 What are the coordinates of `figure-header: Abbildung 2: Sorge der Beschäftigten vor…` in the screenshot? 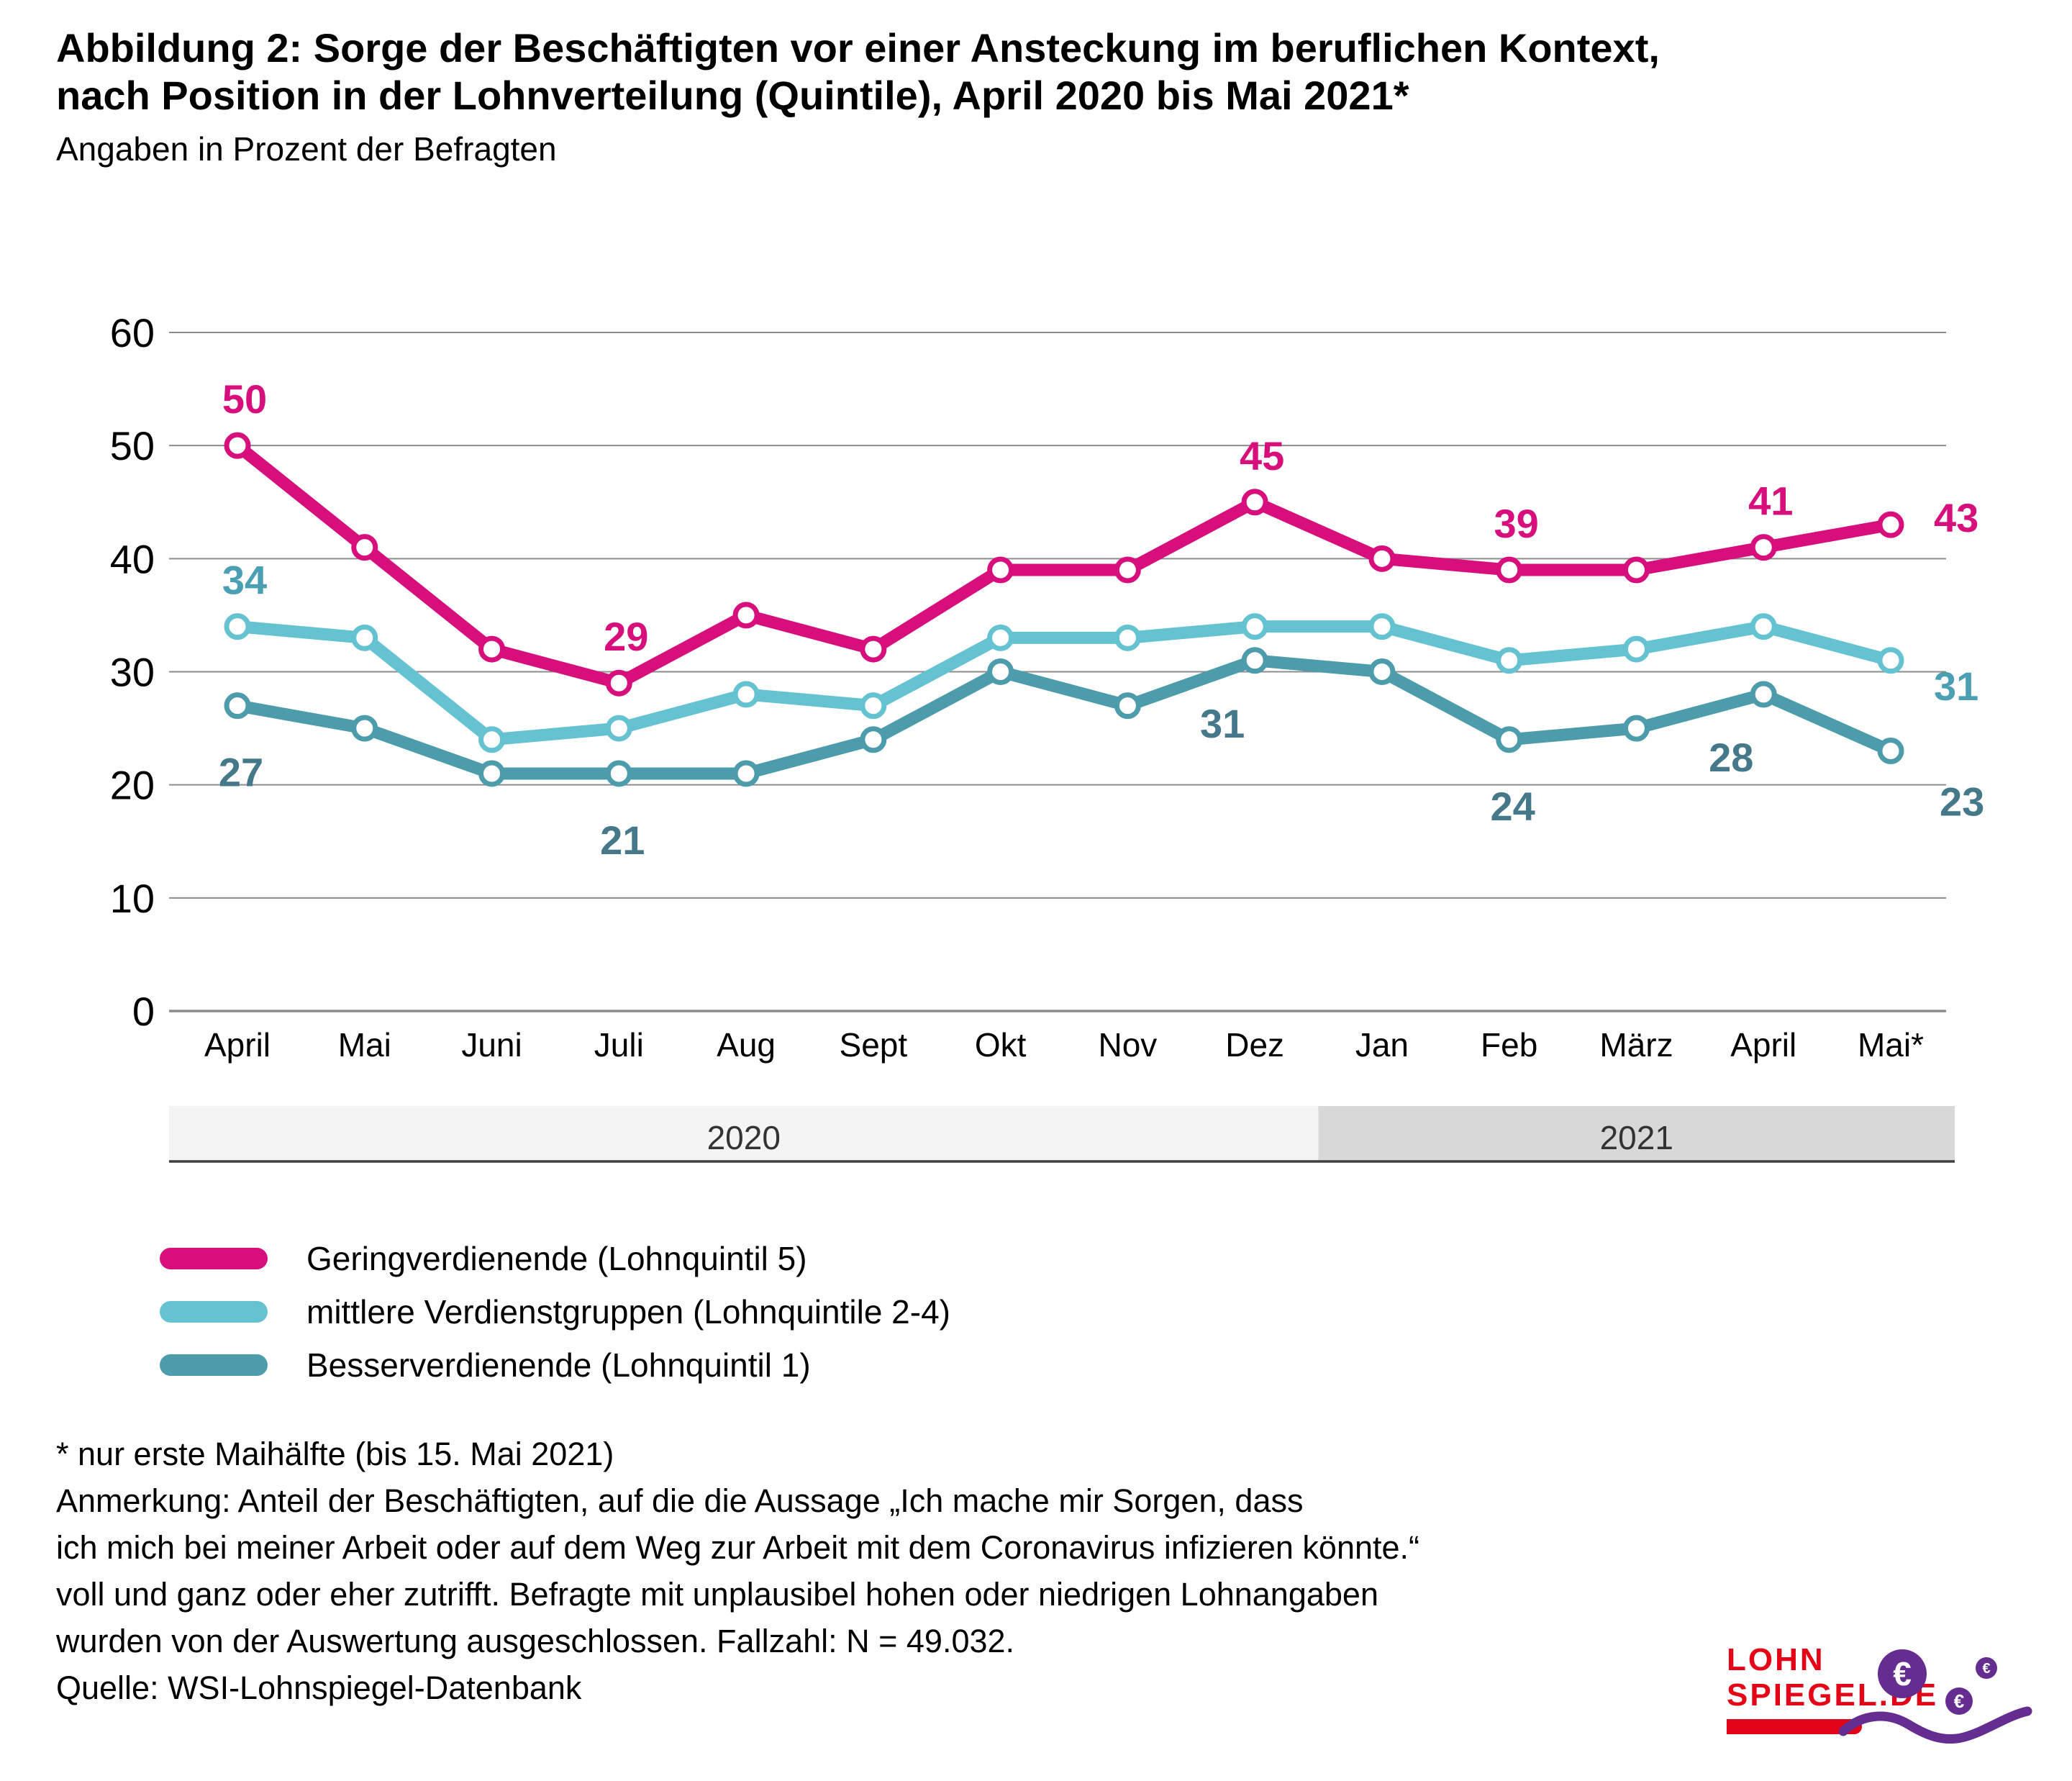 It's located at (1038, 96).